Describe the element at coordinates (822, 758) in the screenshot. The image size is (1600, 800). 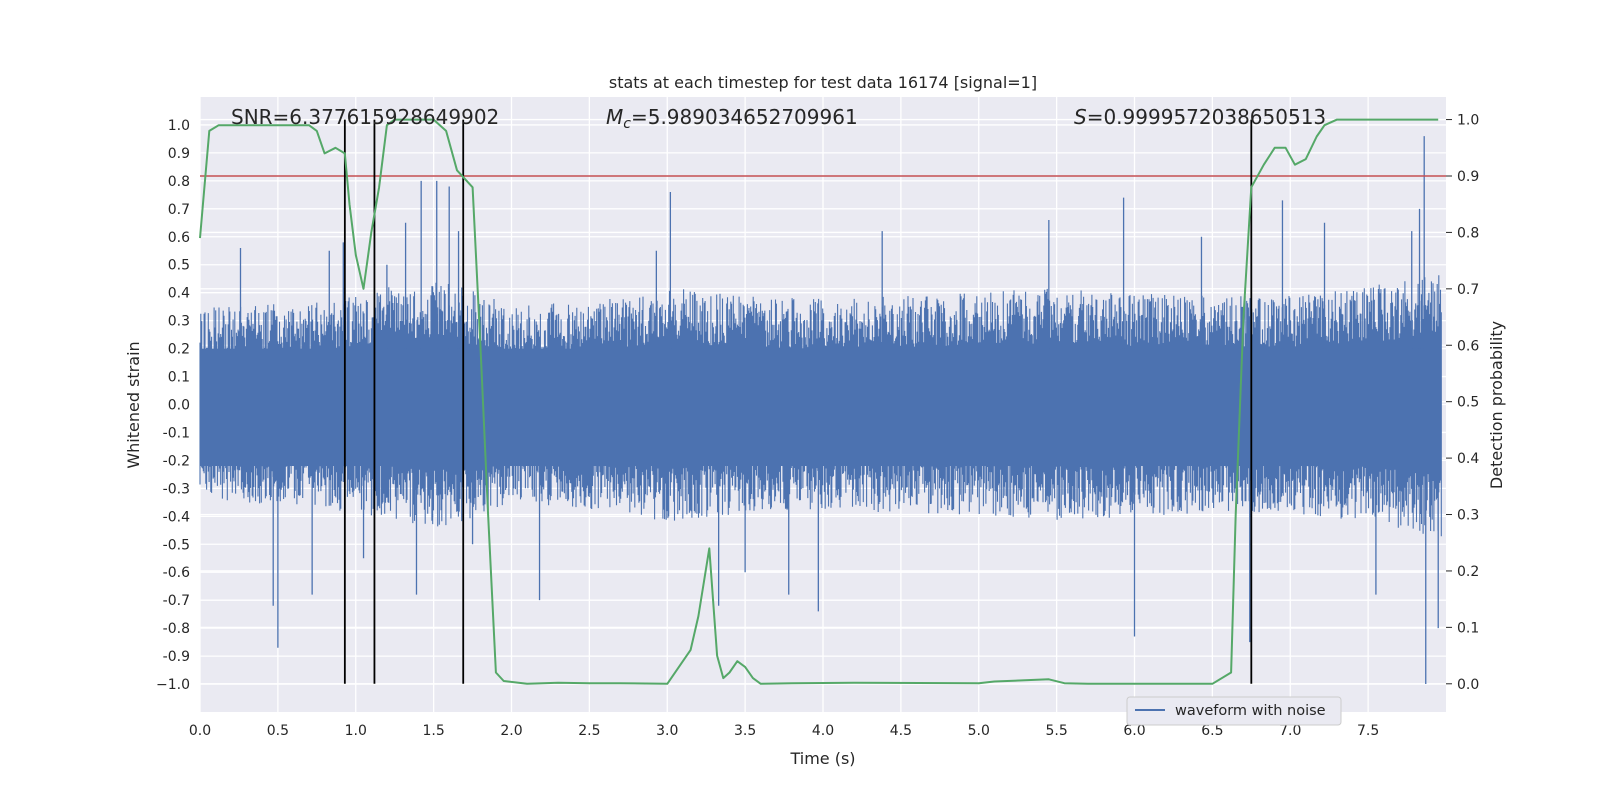
I see `x-axis-title: Time (s)` at that location.